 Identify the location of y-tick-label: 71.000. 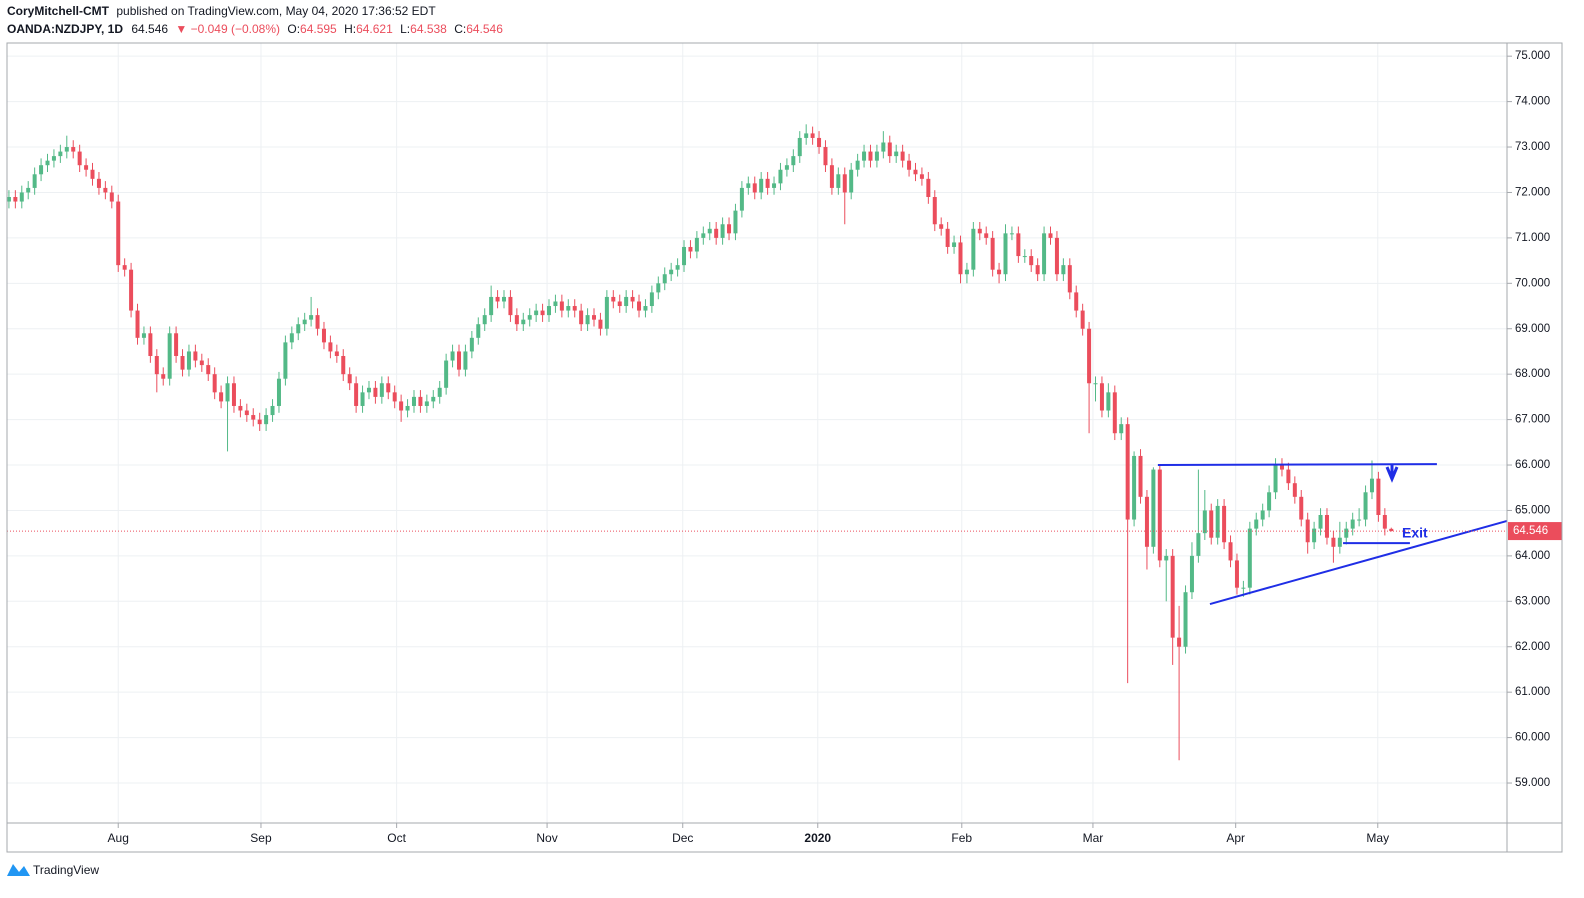
(1532, 238).